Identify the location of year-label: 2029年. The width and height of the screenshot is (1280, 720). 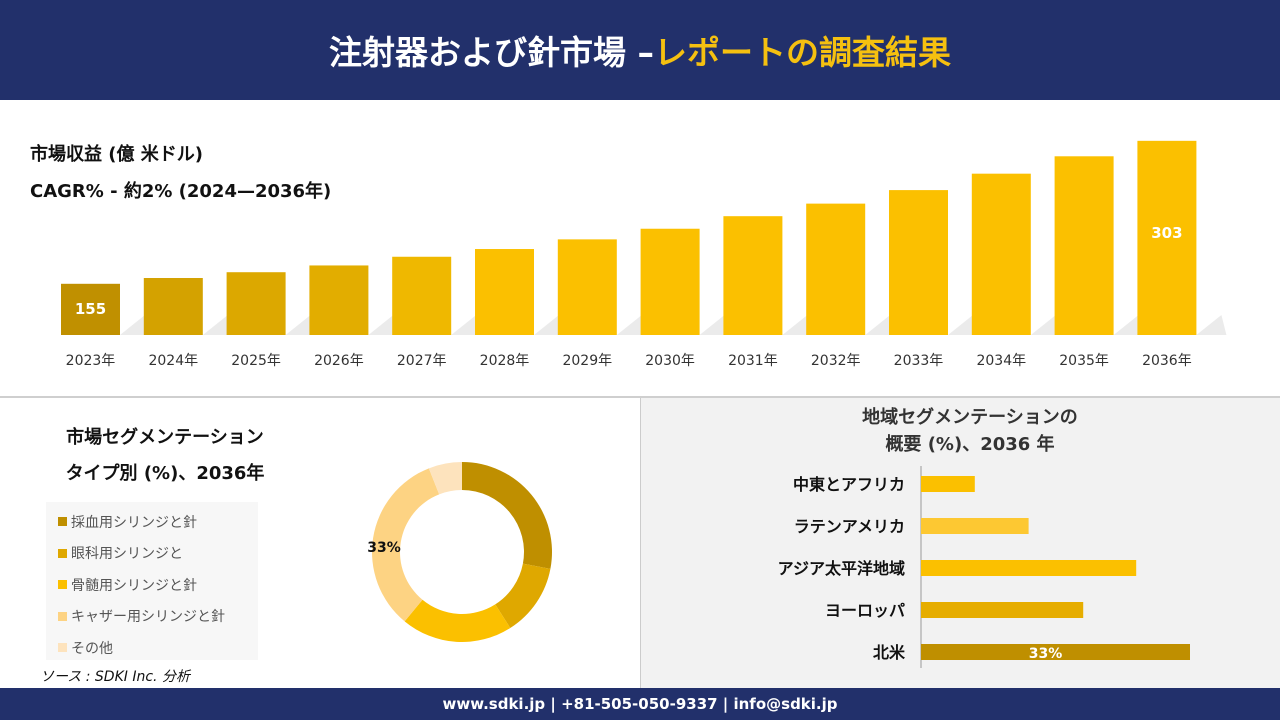
(587, 361).